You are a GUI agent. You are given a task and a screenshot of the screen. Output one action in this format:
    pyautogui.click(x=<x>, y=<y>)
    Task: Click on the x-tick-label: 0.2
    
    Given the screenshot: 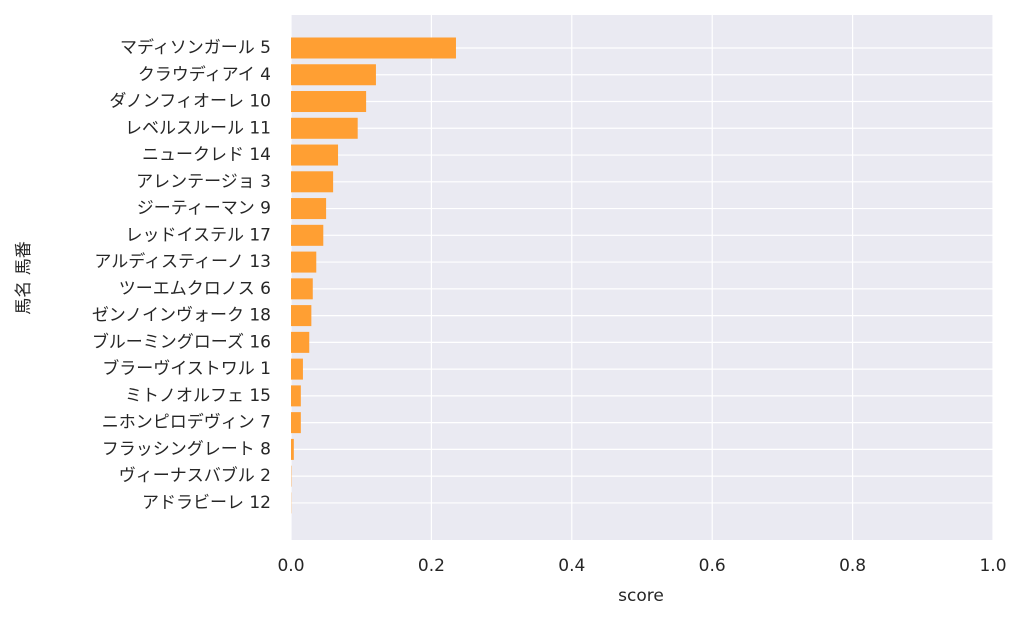 What is the action you would take?
    pyautogui.click(x=431, y=566)
    